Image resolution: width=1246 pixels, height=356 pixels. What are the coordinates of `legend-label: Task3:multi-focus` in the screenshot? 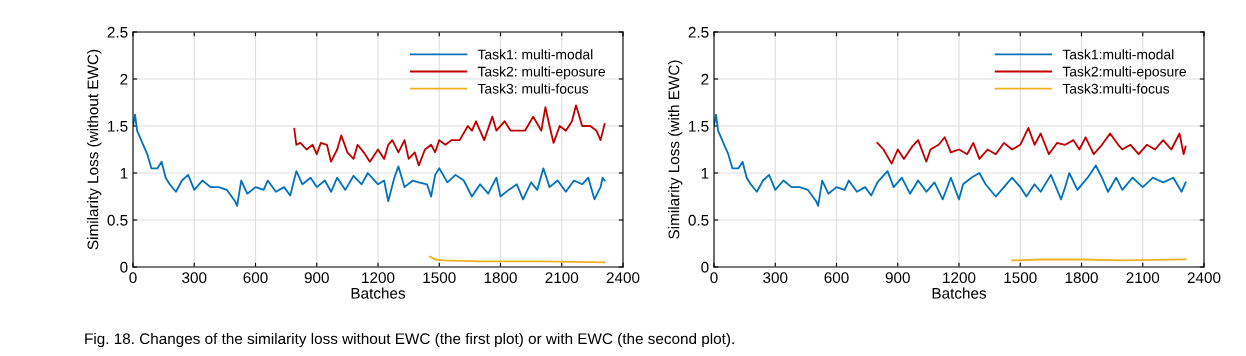 It's located at (1116, 88).